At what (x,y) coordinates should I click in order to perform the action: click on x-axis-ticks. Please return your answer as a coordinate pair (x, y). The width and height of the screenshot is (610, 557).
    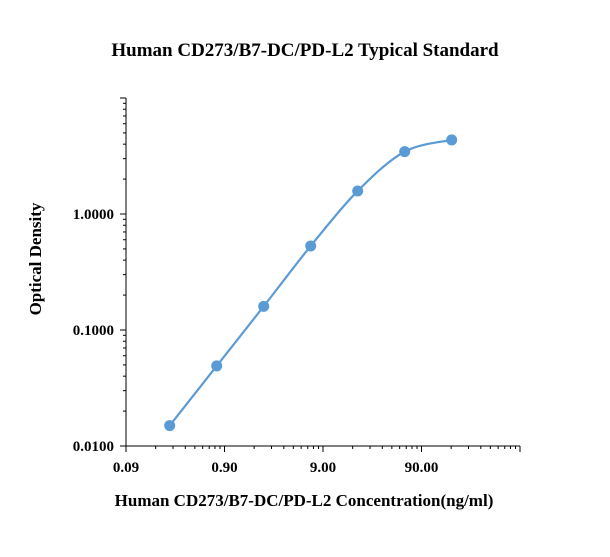
    Looking at the image, I should click on (323, 449).